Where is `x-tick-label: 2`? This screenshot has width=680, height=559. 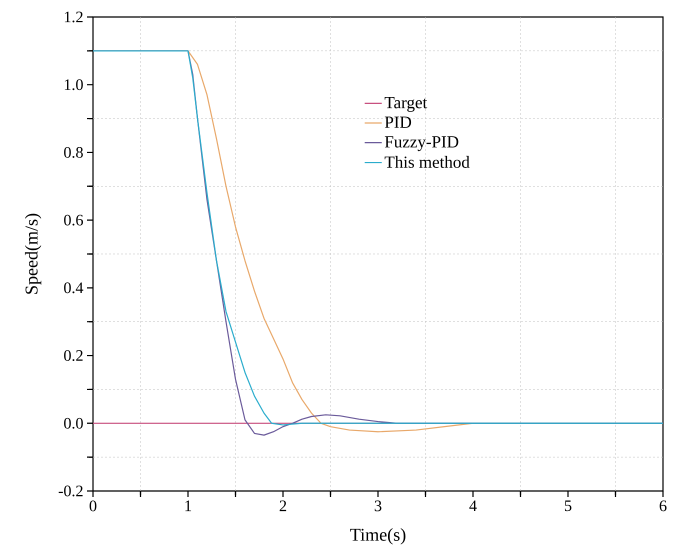
x-tick-label: 2 is located at coordinates (283, 506).